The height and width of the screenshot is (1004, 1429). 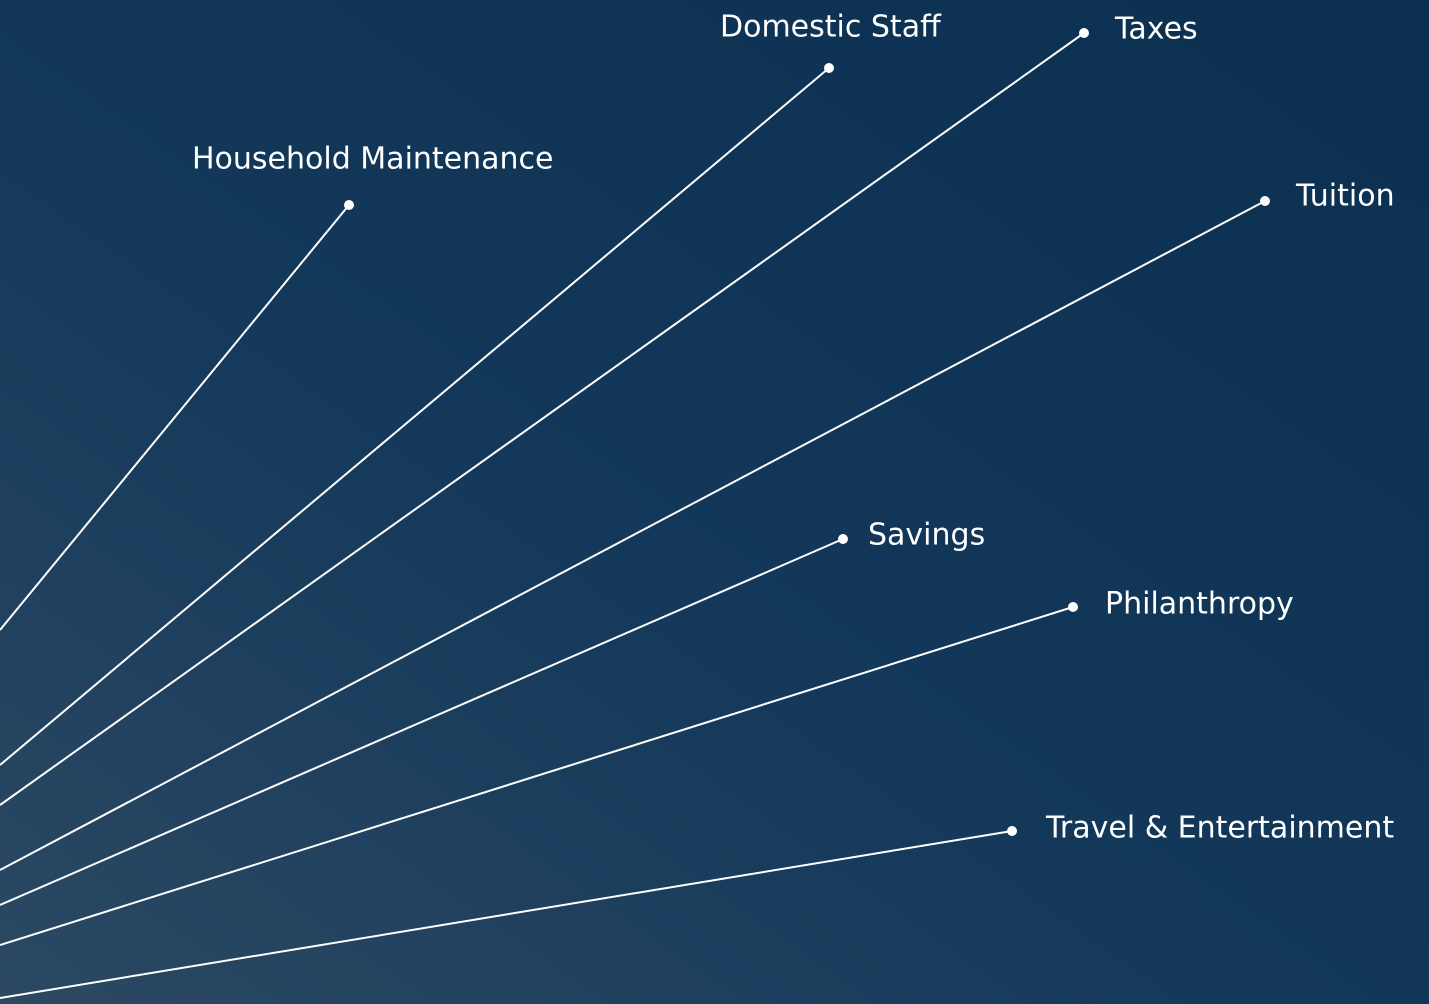 I want to click on node-label: Taxes, so click(x=1156, y=29).